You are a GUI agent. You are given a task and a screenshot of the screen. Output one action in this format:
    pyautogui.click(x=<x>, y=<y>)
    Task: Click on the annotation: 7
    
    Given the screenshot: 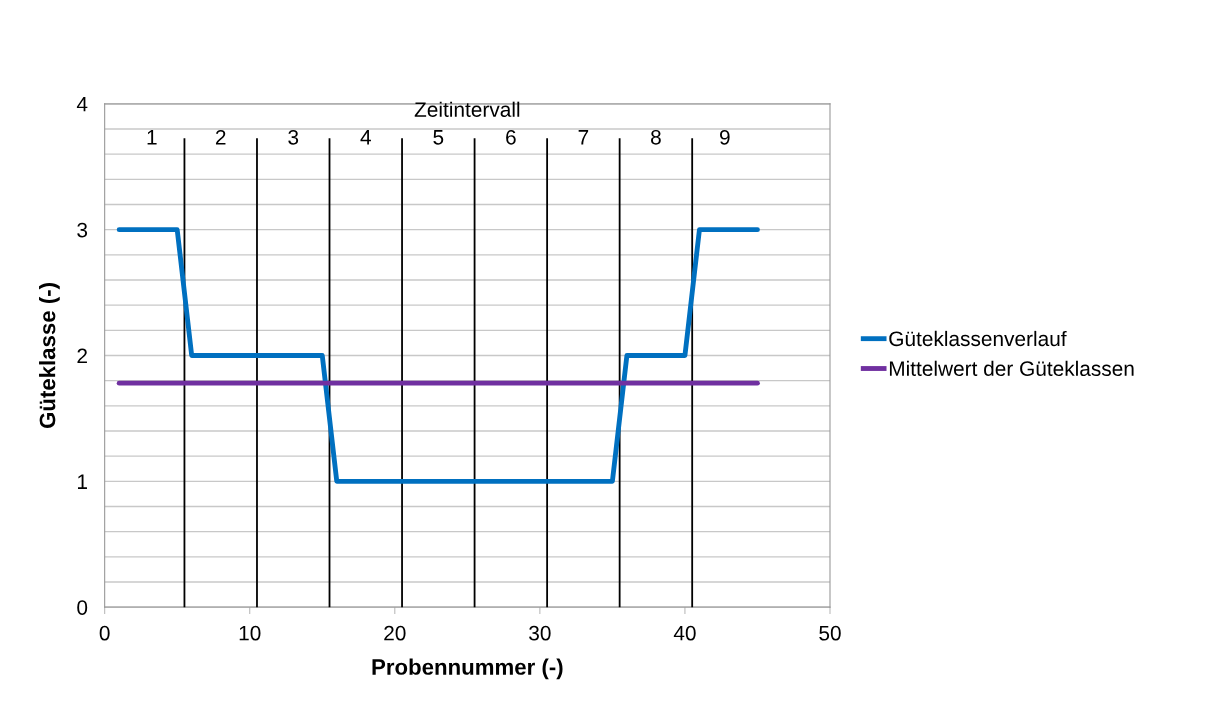 What is the action you would take?
    pyautogui.click(x=583, y=137)
    